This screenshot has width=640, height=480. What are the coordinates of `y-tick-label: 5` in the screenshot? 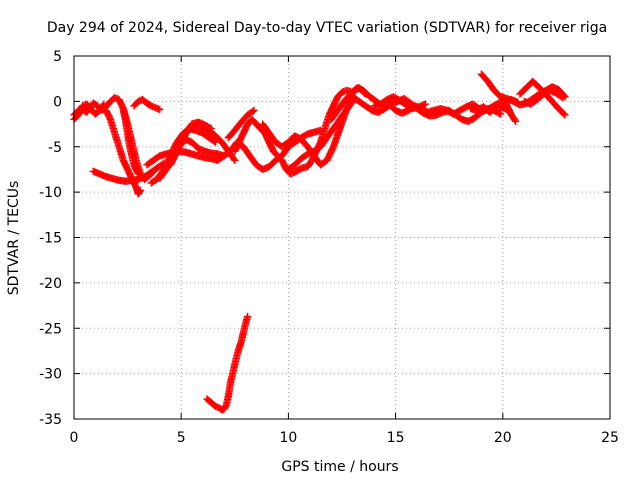 It's located at (57, 57).